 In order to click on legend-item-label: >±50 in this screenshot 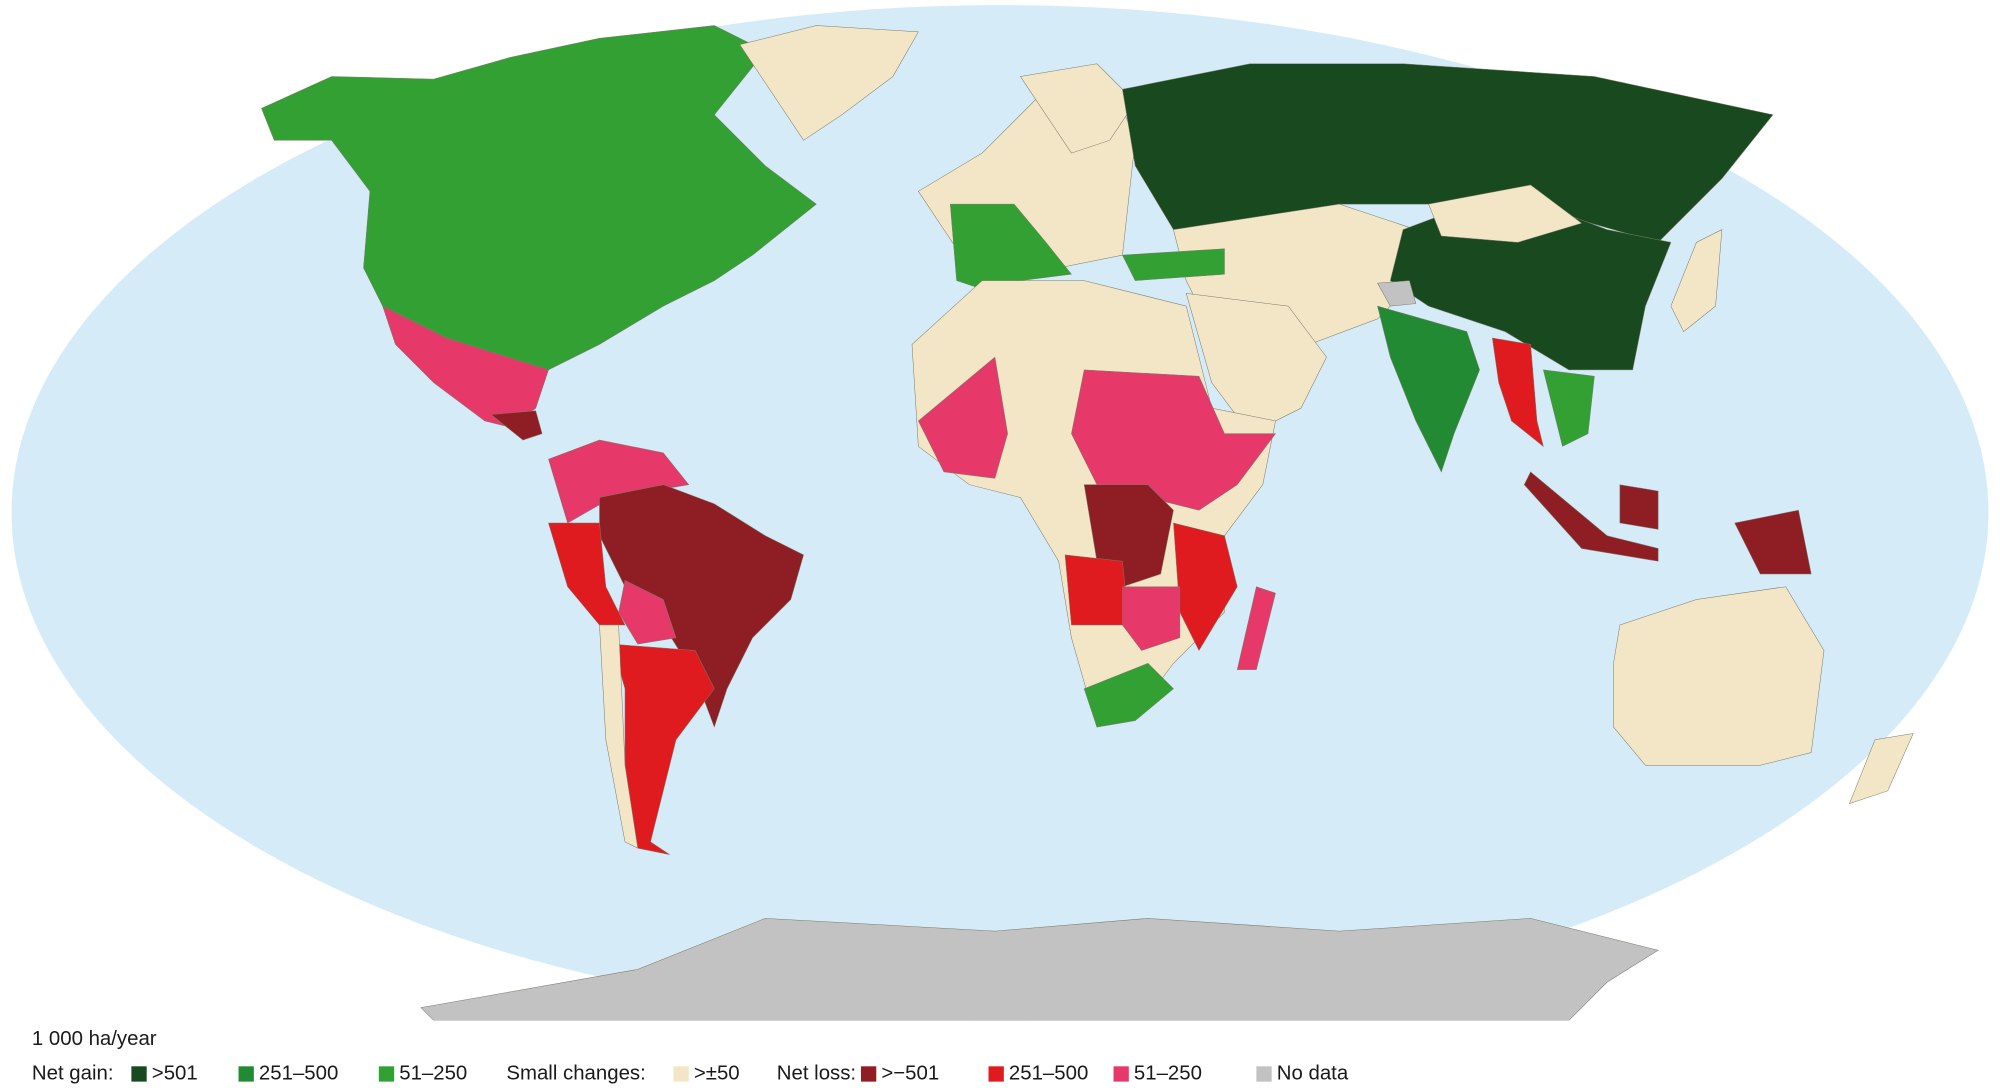, I will do `click(717, 1073)`.